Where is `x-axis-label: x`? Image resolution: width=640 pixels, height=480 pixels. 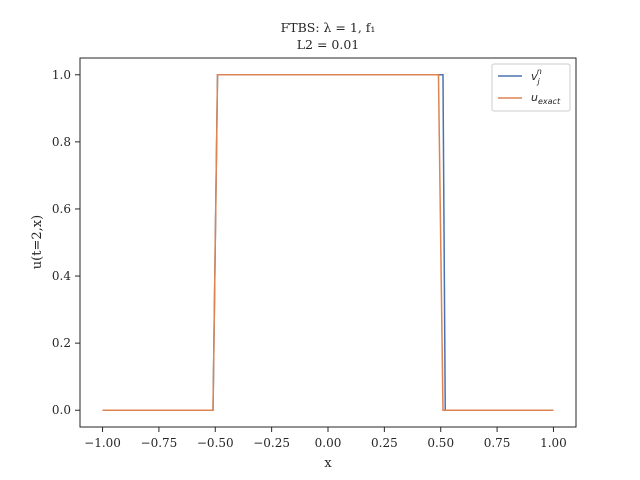
x-axis-label: x is located at coordinates (328, 463).